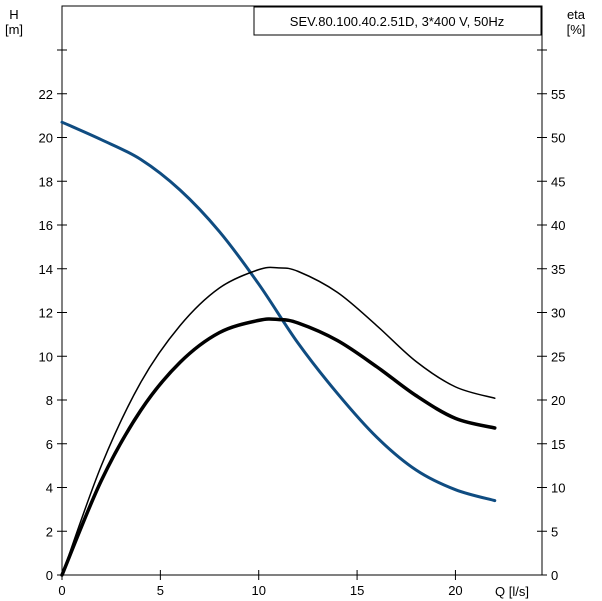 The height and width of the screenshot is (601, 602). I want to click on right-tick-label: 25, so click(558, 356).